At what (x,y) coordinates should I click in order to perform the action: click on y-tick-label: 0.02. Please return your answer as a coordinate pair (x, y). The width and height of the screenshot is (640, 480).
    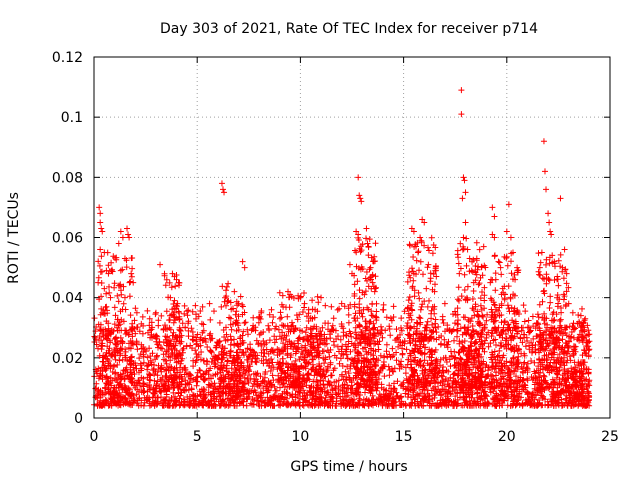
    Looking at the image, I should click on (67, 359).